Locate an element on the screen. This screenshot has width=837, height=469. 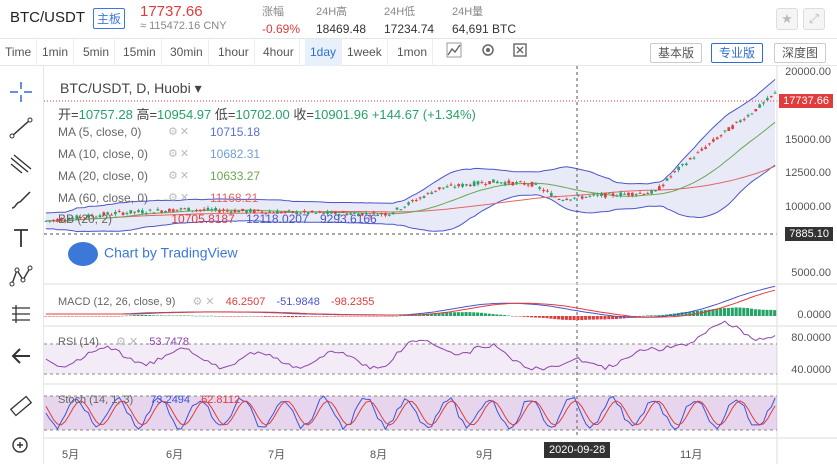
tradingview-watermark: Chart by TradingView is located at coordinates (153, 254).